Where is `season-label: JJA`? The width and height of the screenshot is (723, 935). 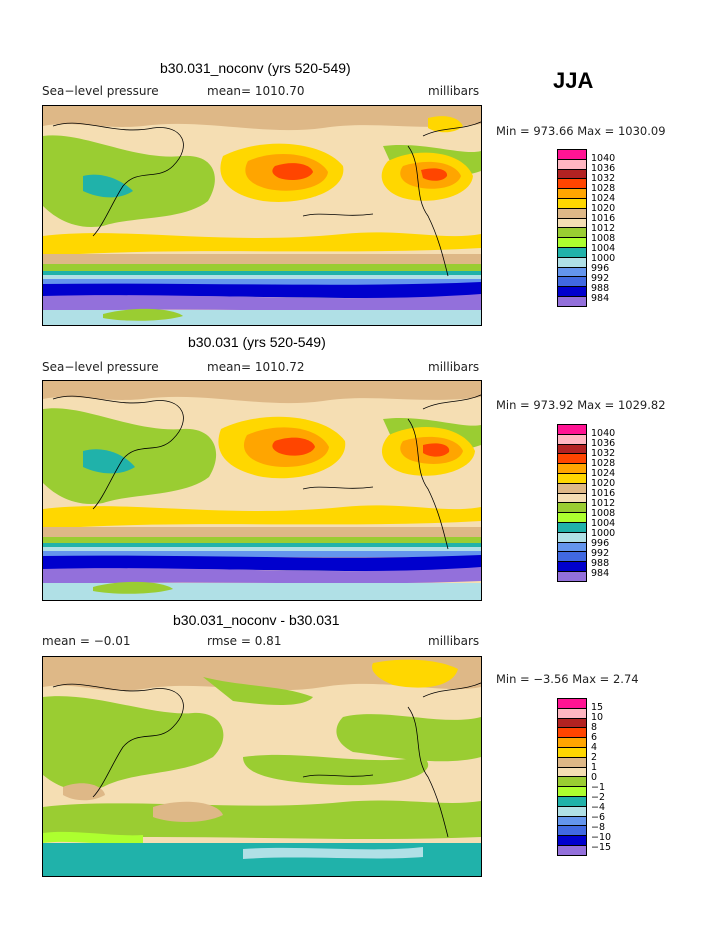 season-label: JJA is located at coordinates (573, 80).